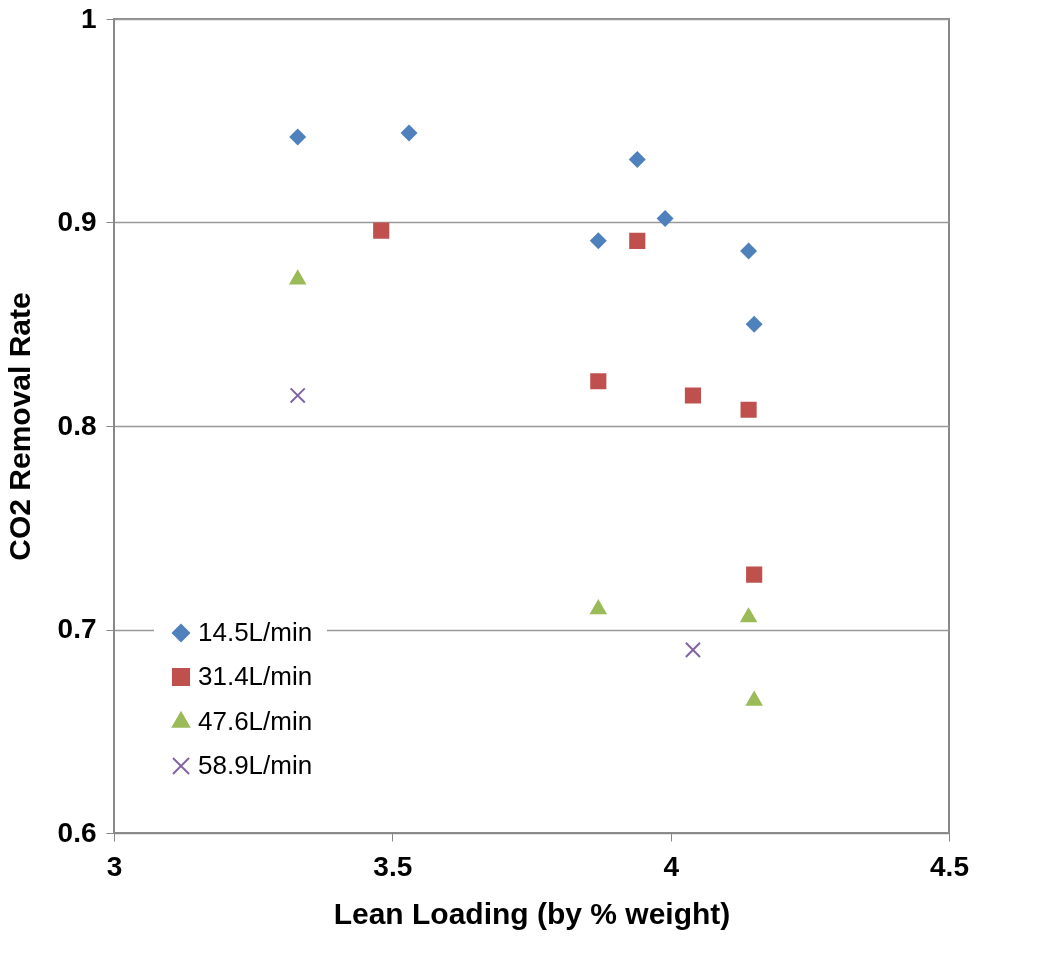  Describe the element at coordinates (255, 676) in the screenshot. I see `legend-label: 31.4L/min` at that location.